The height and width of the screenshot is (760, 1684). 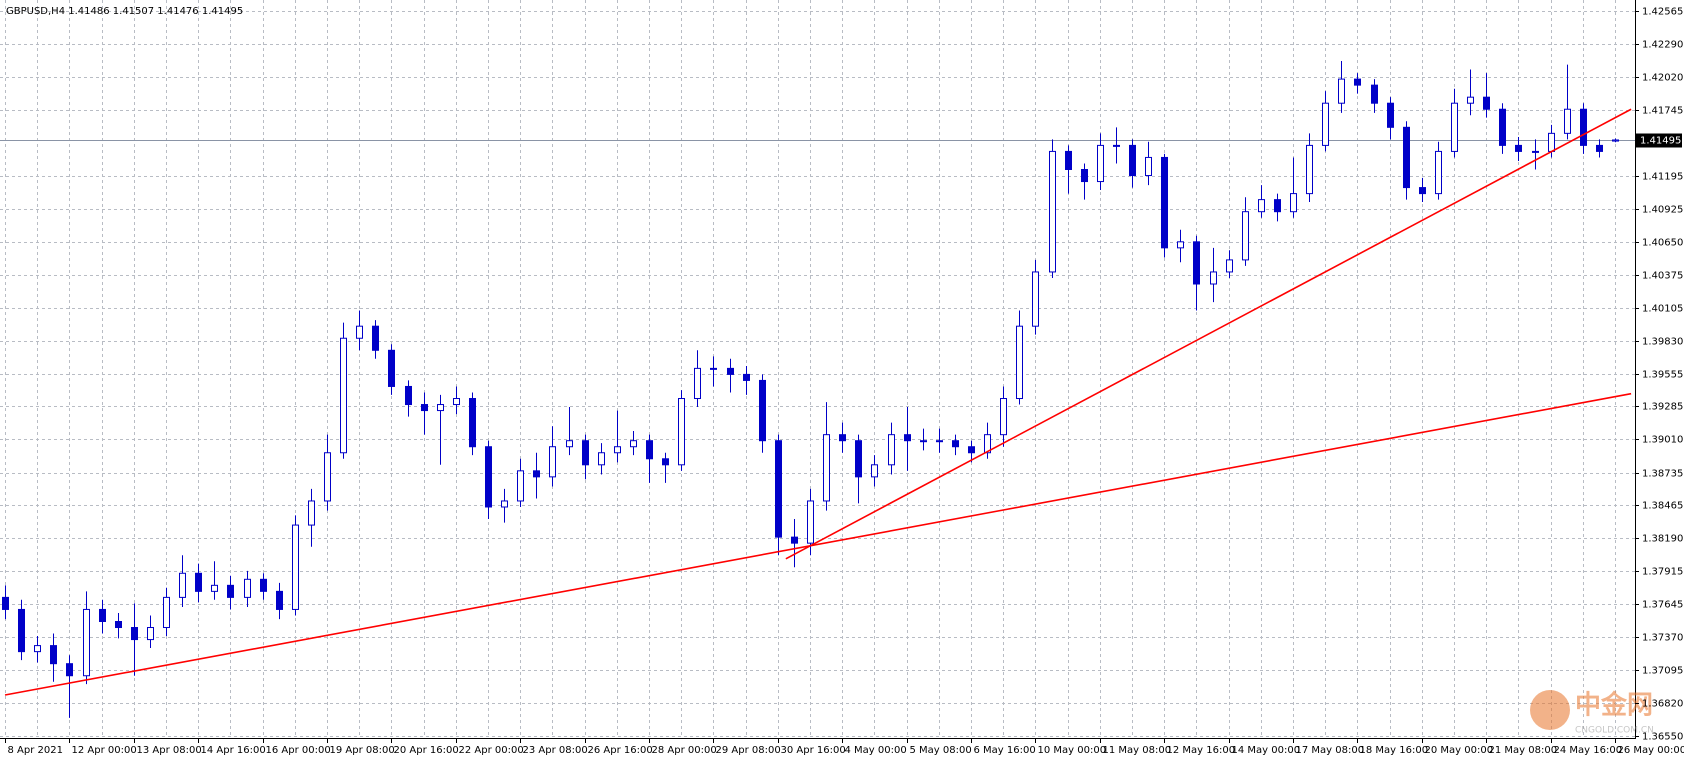 I want to click on current-price-box, so click(x=1659, y=140).